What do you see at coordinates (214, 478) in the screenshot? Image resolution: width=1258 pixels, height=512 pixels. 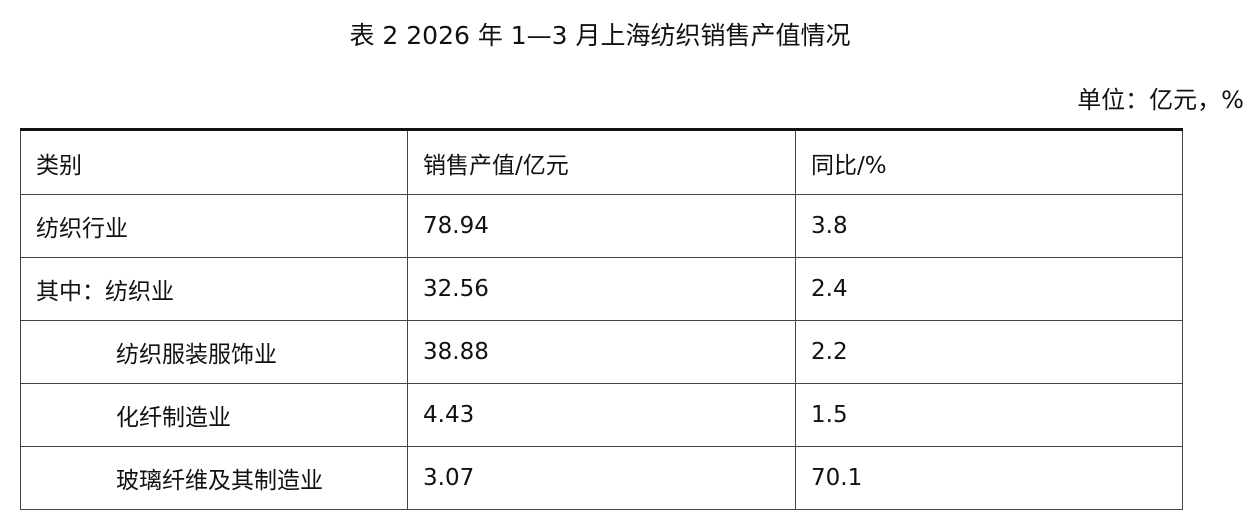 I see `category-cell: 玻璃纤维及其制造业` at bounding box center [214, 478].